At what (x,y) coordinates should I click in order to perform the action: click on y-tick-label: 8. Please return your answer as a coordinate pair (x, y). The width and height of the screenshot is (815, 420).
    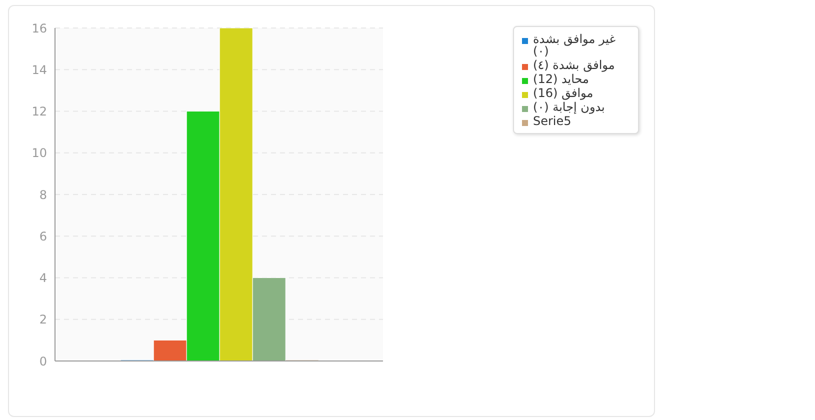
    Looking at the image, I should click on (43, 195).